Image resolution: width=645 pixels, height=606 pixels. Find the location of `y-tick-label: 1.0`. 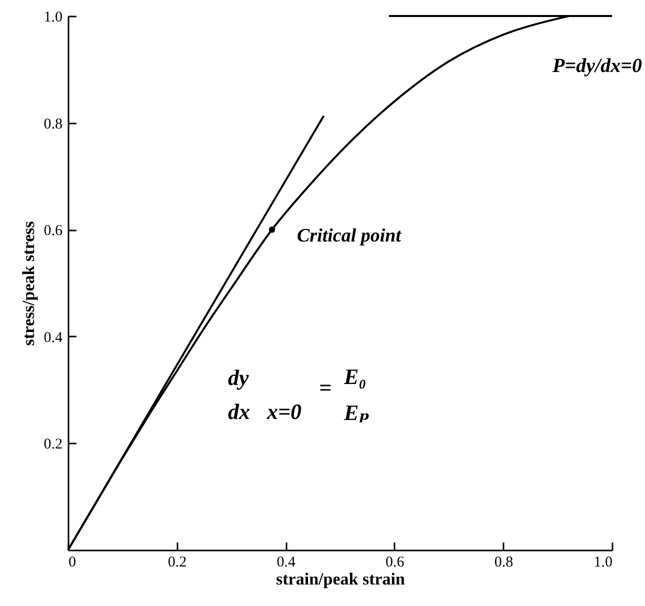

y-tick-label: 1.0 is located at coordinates (53, 18).